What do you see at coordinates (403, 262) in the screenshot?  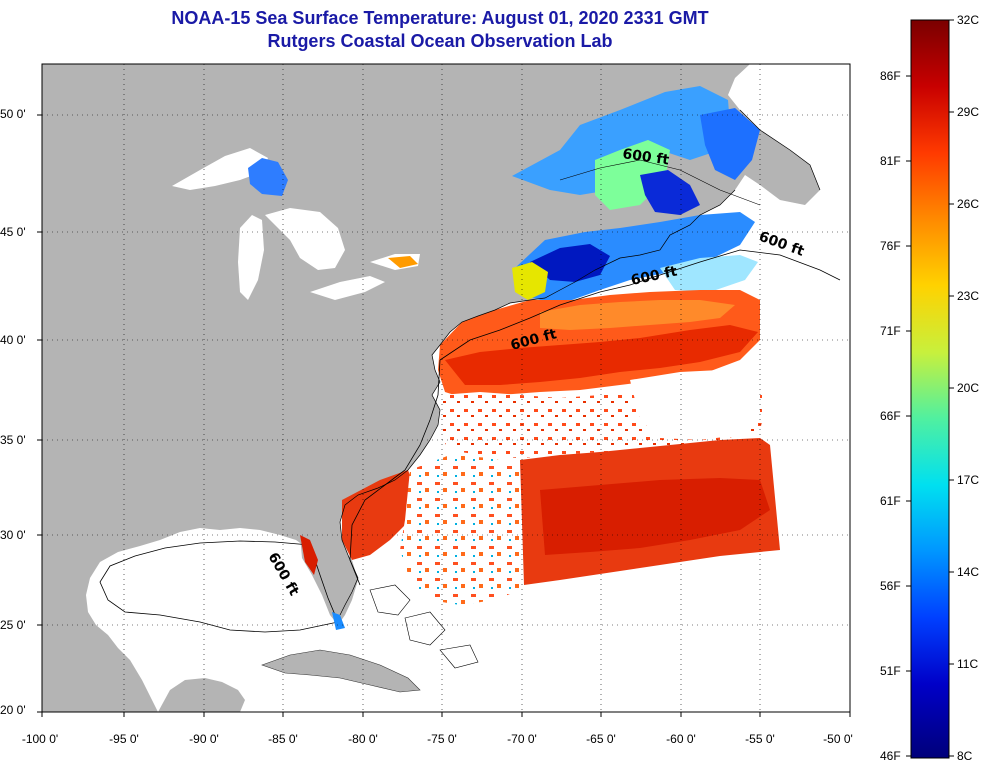 I see `lake-ontario-sst` at bounding box center [403, 262].